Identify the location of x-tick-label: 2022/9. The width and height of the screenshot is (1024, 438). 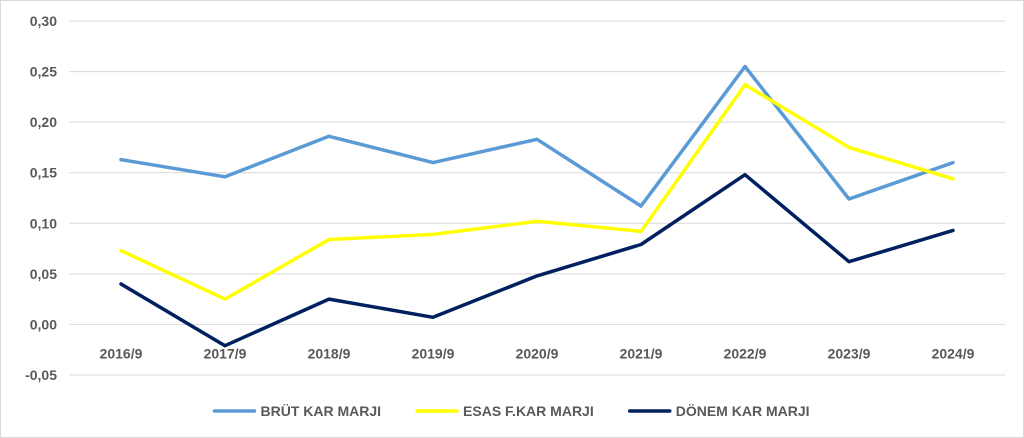
(745, 353).